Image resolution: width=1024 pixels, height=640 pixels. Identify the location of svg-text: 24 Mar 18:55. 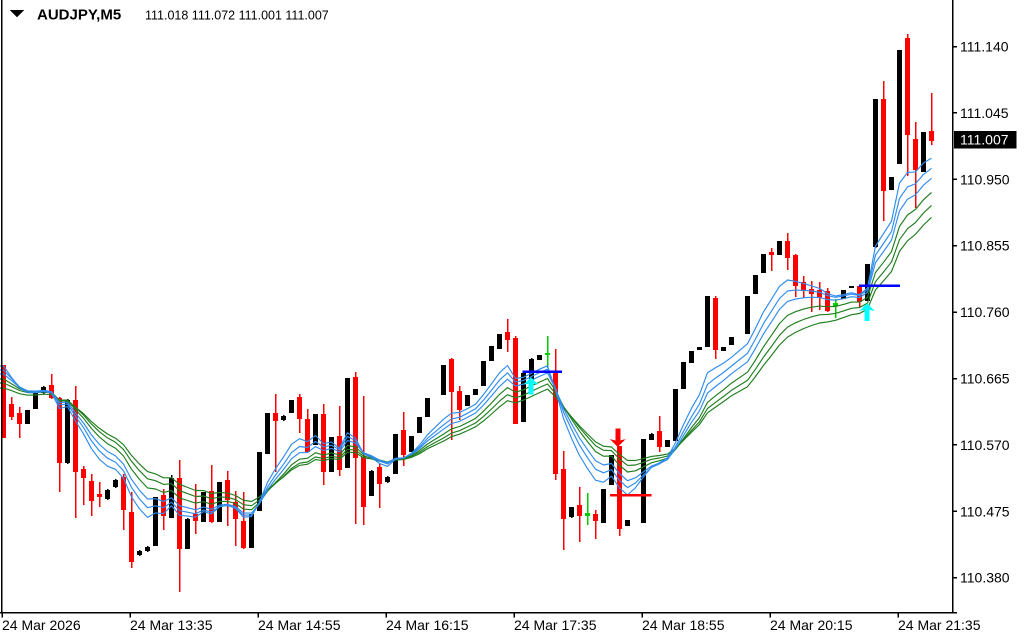
(683, 625).